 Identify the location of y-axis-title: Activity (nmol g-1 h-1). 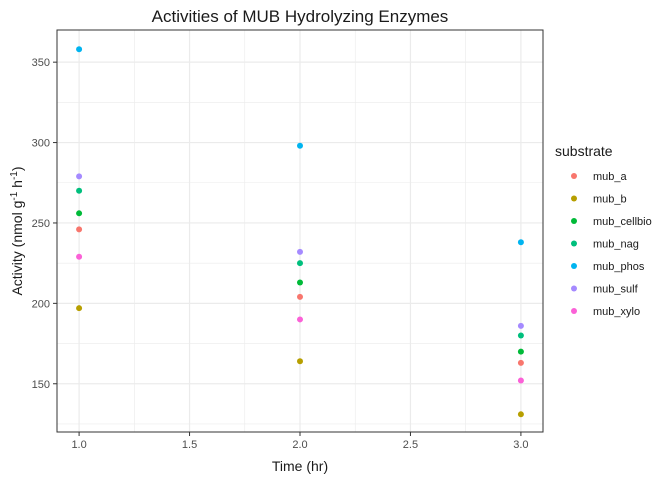
(17, 230).